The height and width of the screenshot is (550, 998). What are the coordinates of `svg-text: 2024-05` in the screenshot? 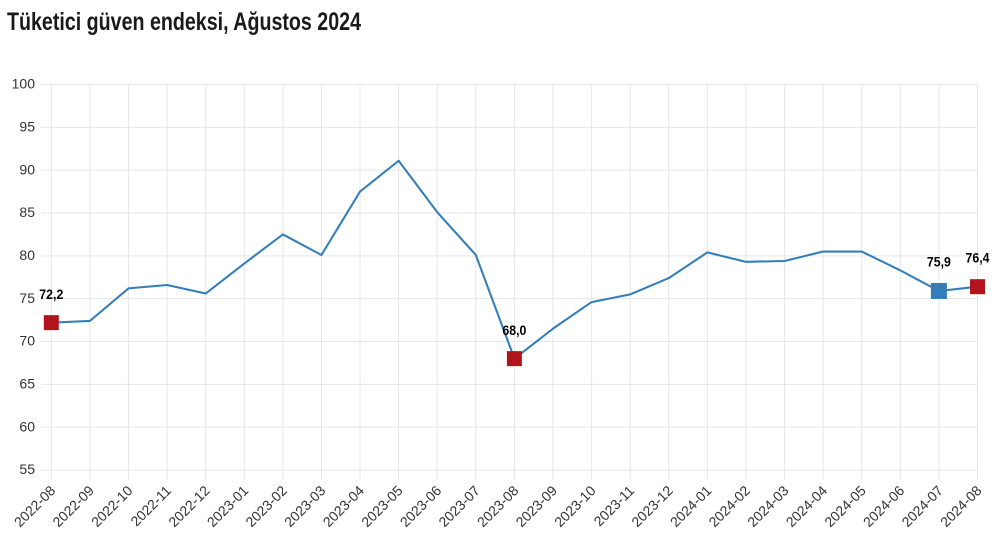 It's located at (845, 506).